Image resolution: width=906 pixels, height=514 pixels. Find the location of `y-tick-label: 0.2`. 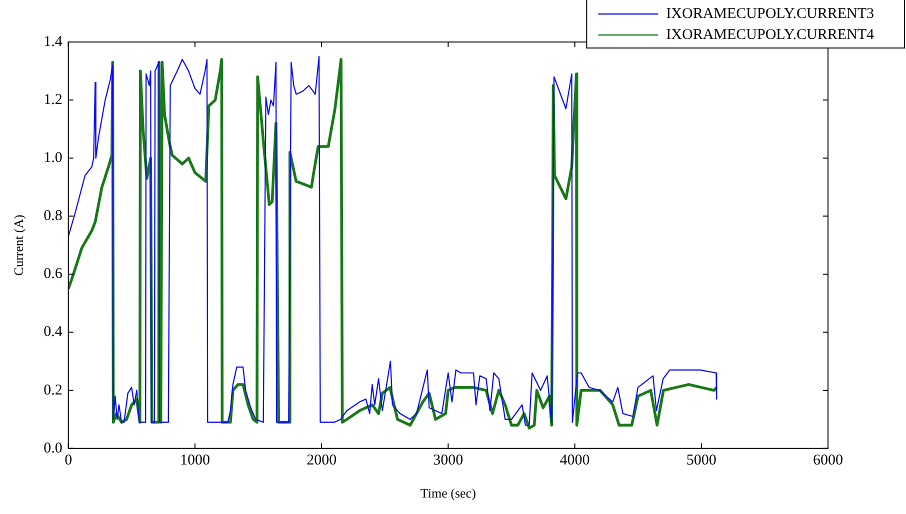

y-tick-label: 0.2 is located at coordinates (53, 390).